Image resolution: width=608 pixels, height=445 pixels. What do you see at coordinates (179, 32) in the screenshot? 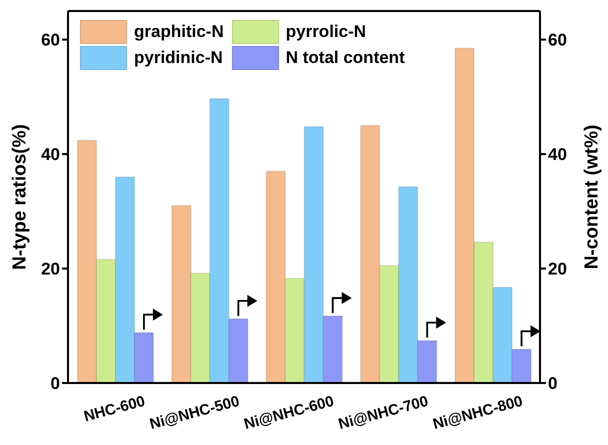
I see `legend-label: graphitic-N` at bounding box center [179, 32].